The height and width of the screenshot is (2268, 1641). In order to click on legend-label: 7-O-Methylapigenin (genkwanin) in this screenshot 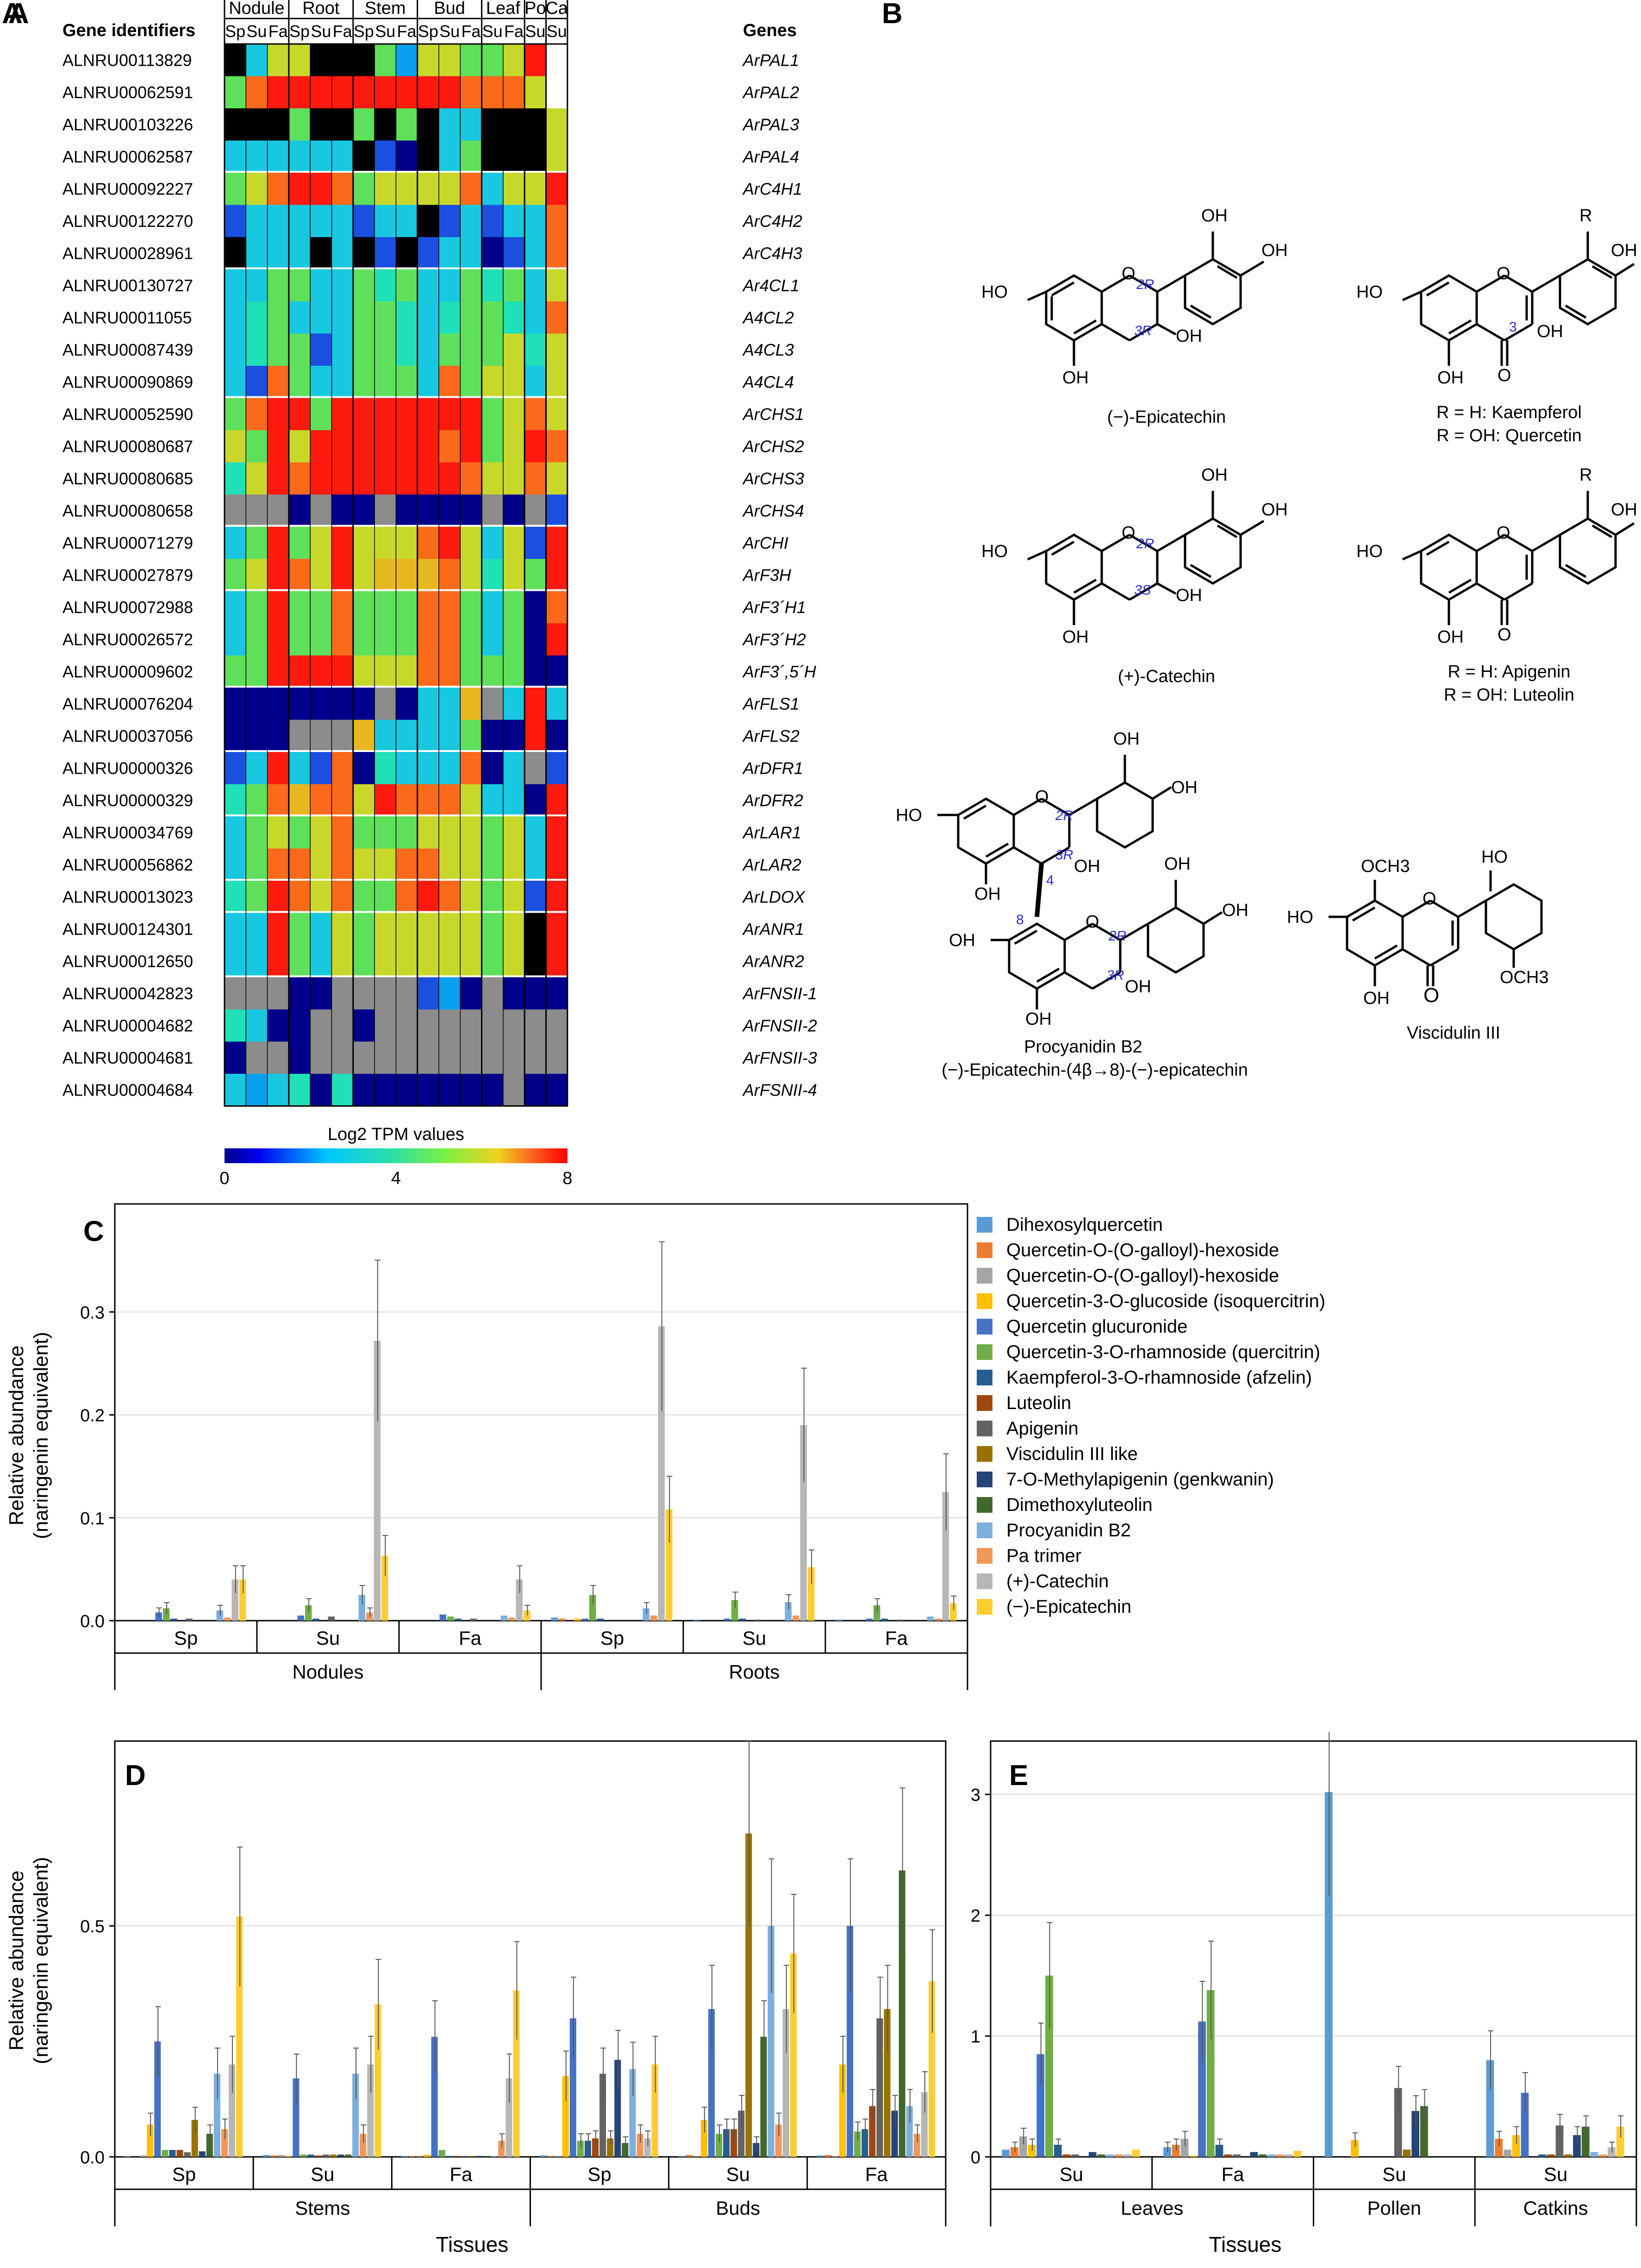, I will do `click(1140, 1479)`.